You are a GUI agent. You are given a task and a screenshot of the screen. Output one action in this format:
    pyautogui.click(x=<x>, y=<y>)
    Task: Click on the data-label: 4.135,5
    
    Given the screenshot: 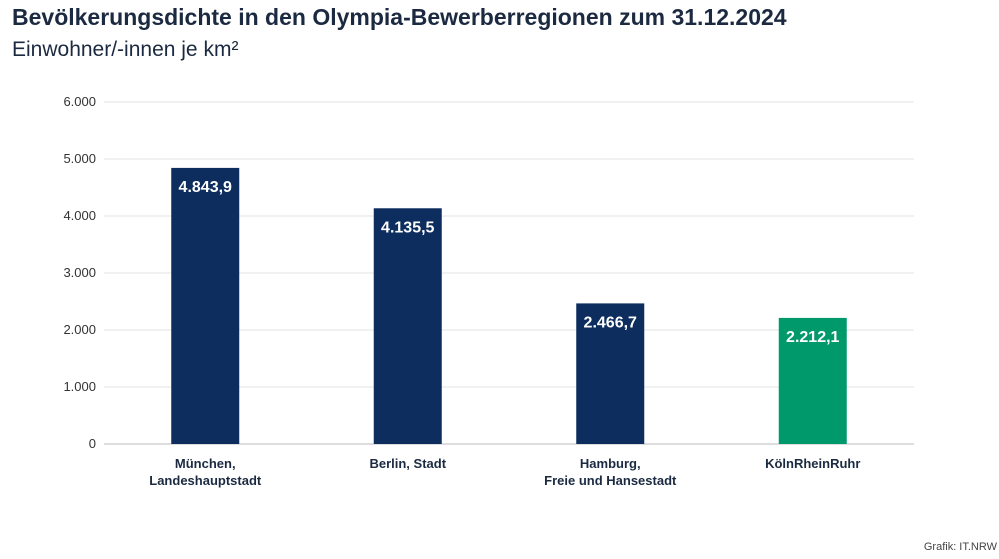 What is the action you would take?
    pyautogui.click(x=407, y=227)
    